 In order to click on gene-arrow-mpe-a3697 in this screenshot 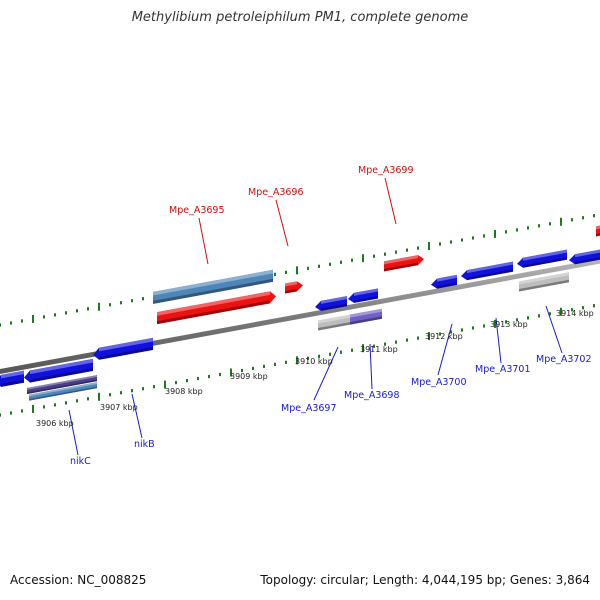, I will do `click(331, 303)`.